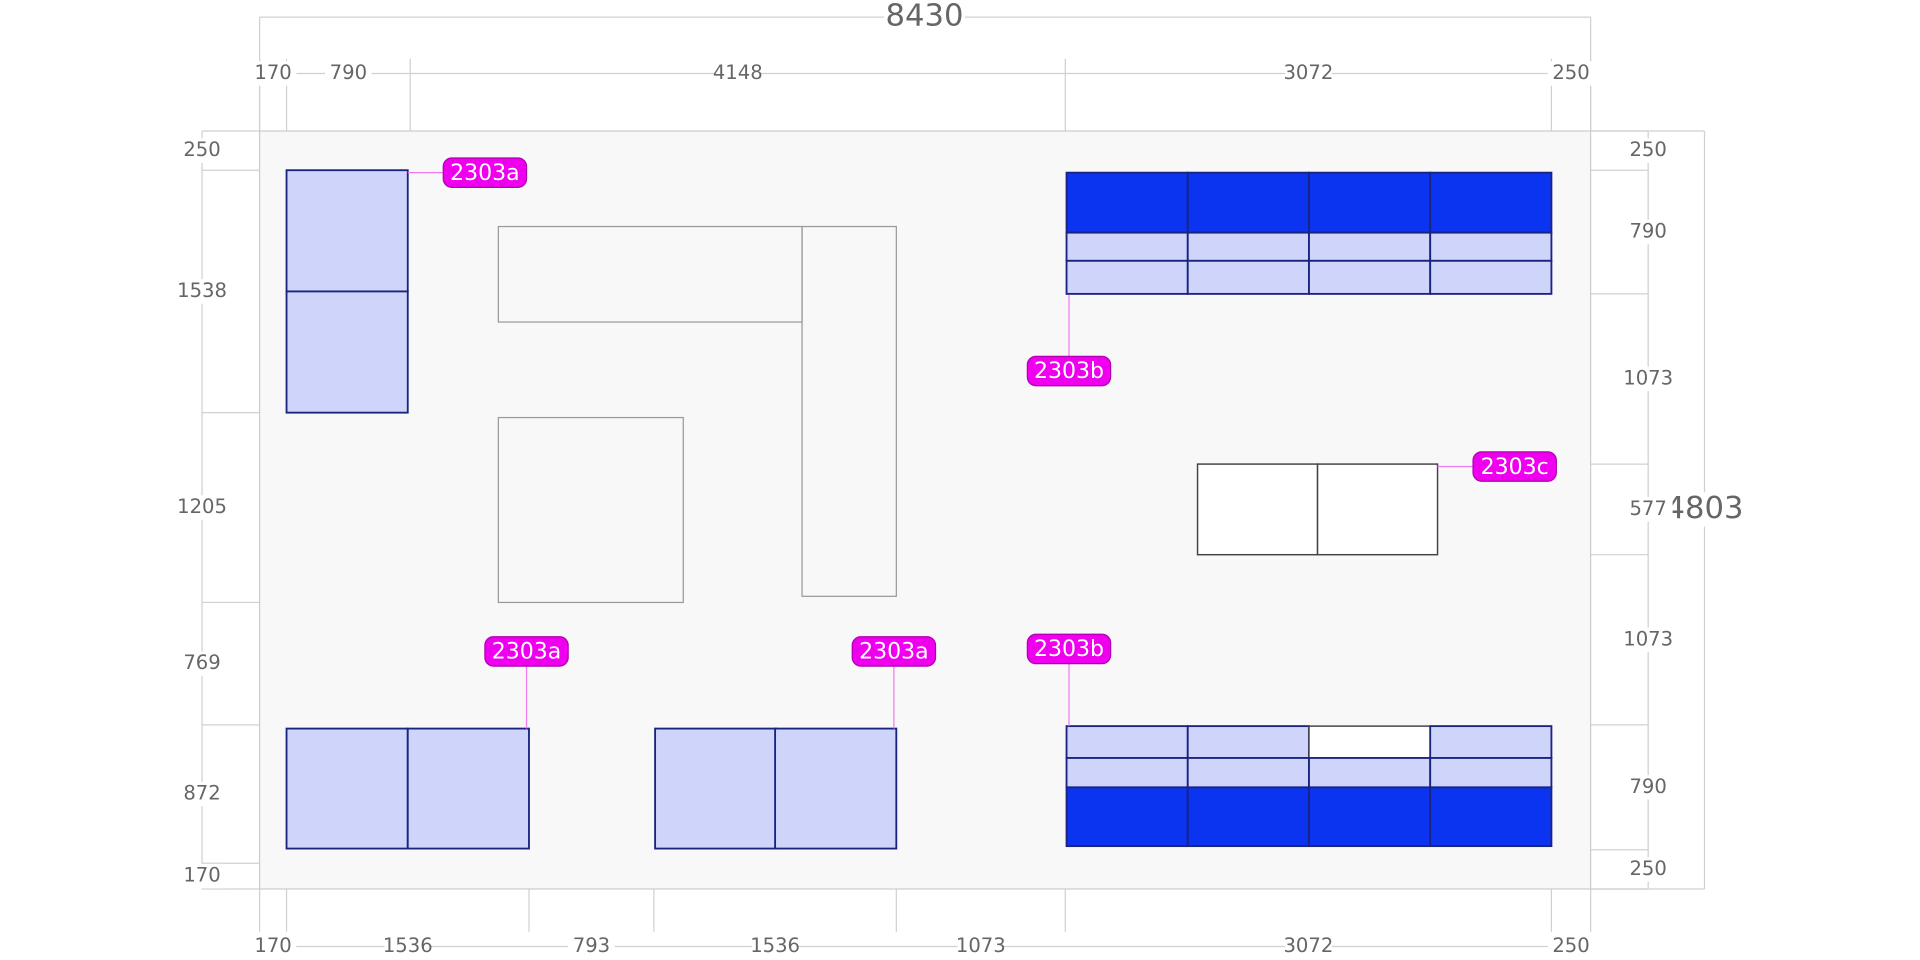 The width and height of the screenshot is (1920, 960). I want to click on dimension-label: 577, so click(1647, 508).